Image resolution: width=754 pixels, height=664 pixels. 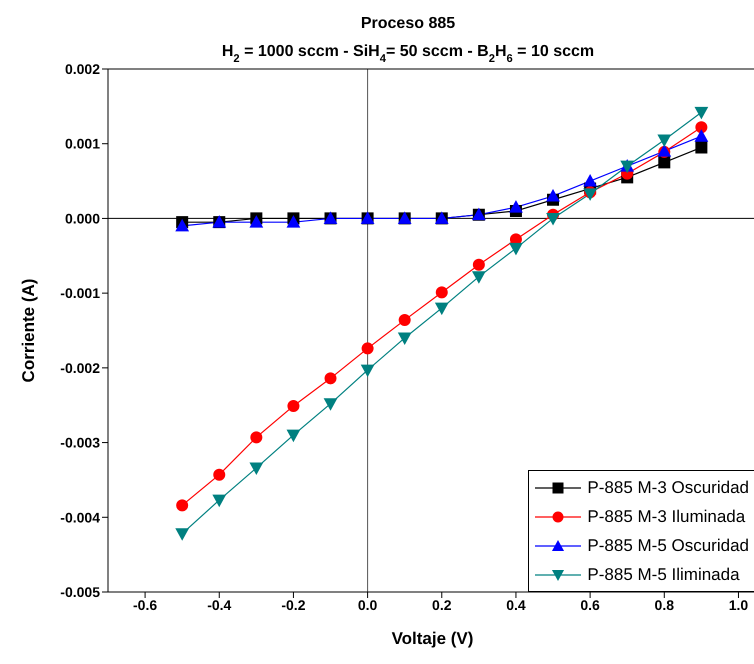 What do you see at coordinates (82, 68) in the screenshot?
I see `y-tick-label: 0.002` at bounding box center [82, 68].